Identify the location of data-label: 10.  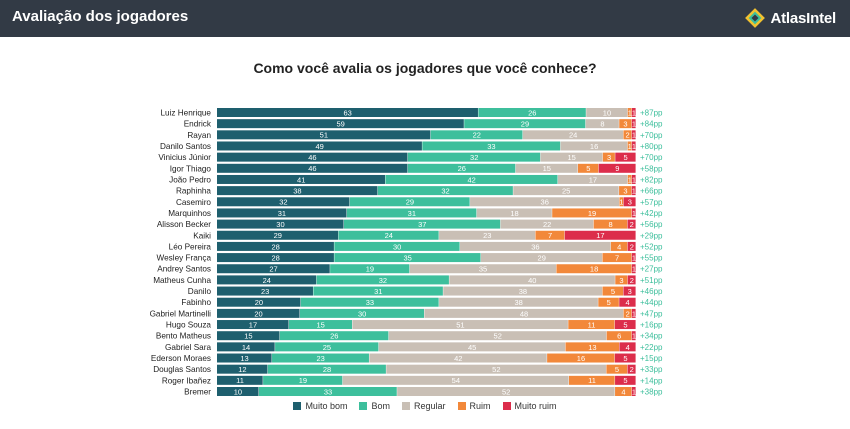
(238, 391).